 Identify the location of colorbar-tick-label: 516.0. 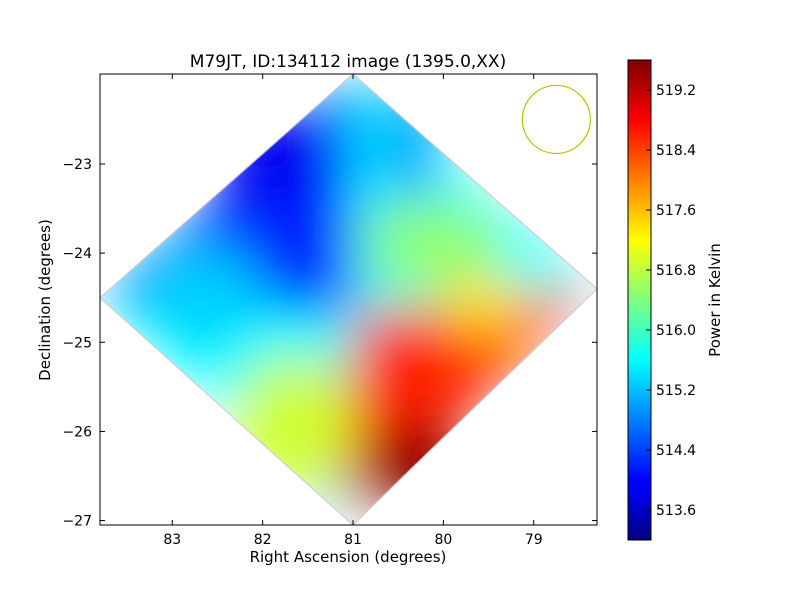
(676, 331).